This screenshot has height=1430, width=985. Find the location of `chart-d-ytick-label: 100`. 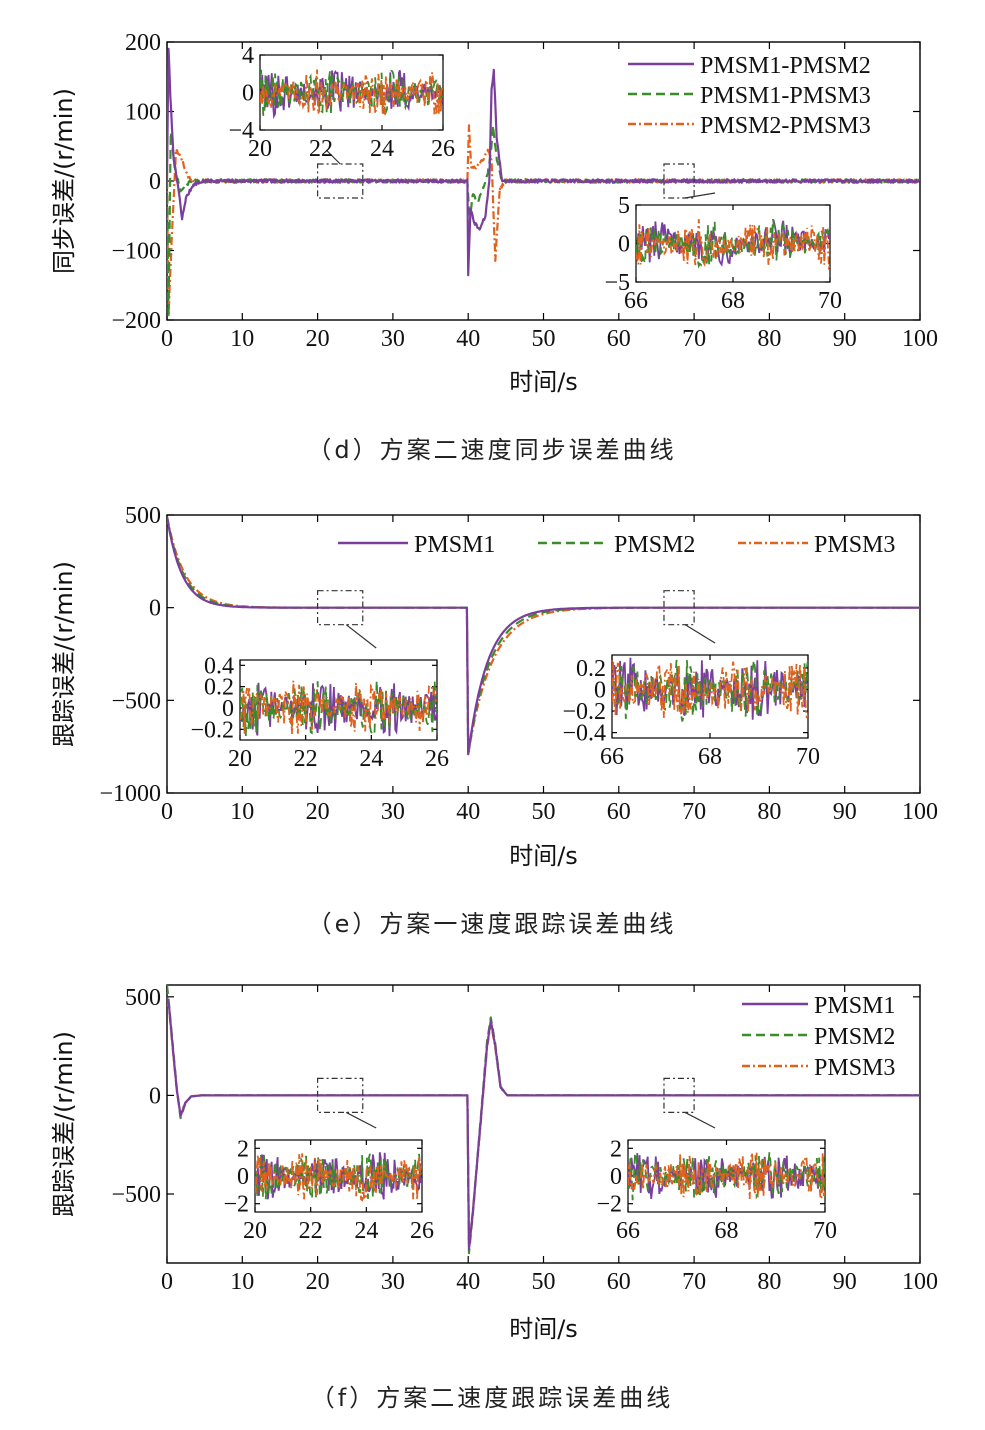

chart-d-ytick-label: 100 is located at coordinates (143, 113).